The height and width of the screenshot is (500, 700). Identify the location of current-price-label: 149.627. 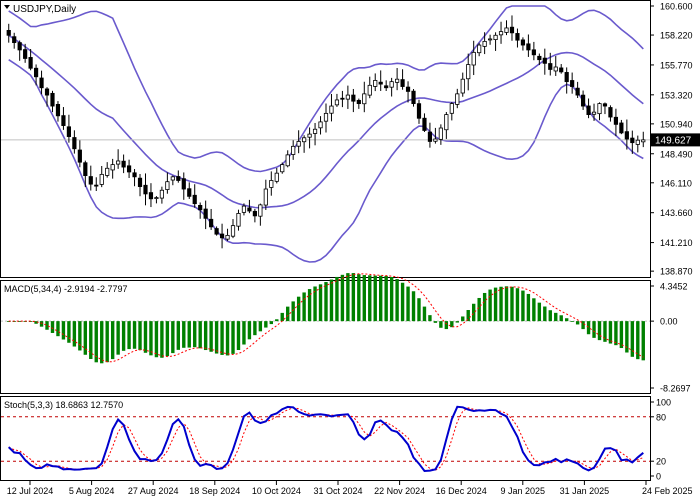
(673, 140).